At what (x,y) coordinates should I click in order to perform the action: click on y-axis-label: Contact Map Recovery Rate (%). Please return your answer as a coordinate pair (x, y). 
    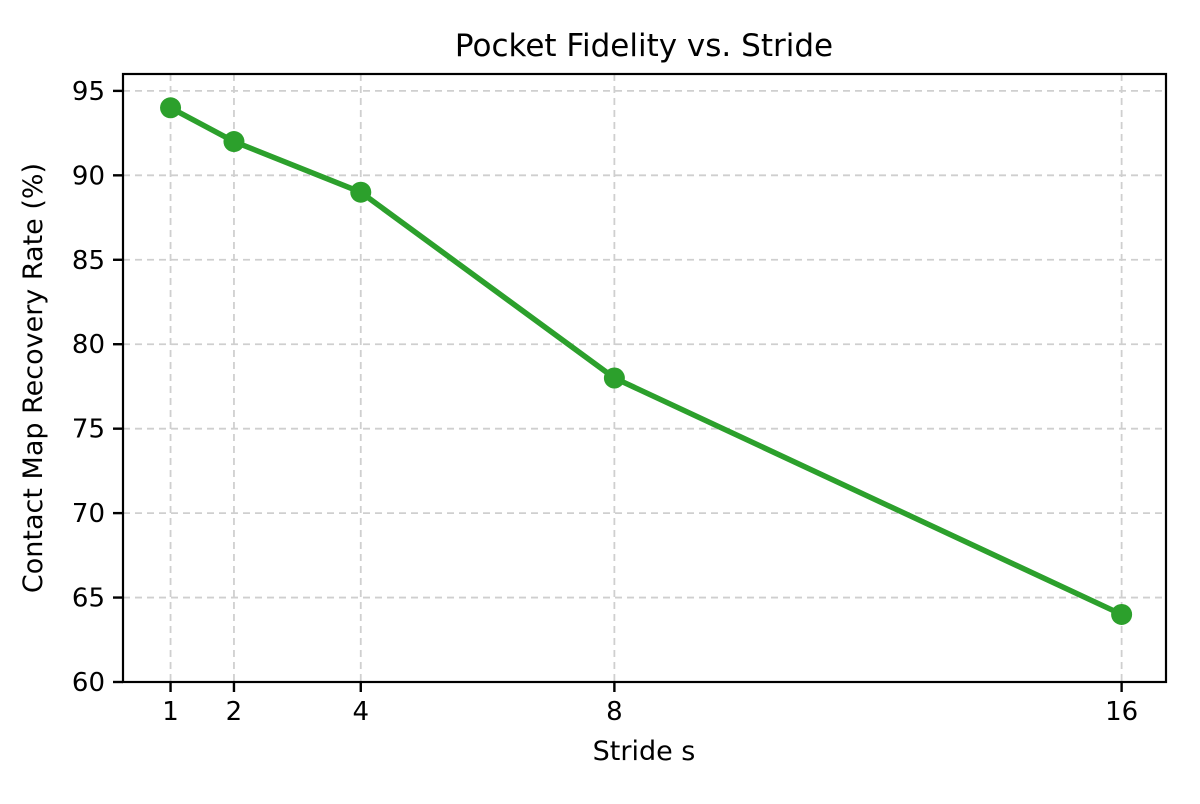
    Looking at the image, I should click on (33, 378).